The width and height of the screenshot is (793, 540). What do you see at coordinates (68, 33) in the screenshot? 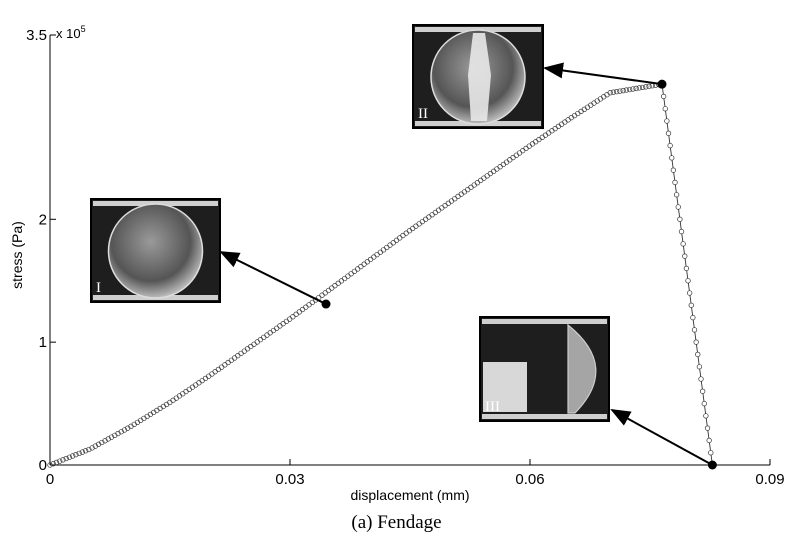
I see `y-multiplier-base: x 10` at bounding box center [68, 33].